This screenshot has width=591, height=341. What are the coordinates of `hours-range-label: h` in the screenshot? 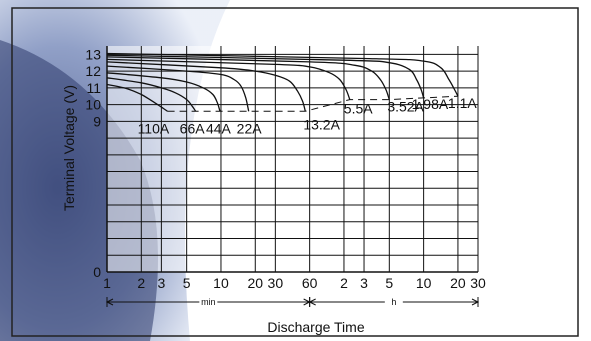 It's located at (393, 302).